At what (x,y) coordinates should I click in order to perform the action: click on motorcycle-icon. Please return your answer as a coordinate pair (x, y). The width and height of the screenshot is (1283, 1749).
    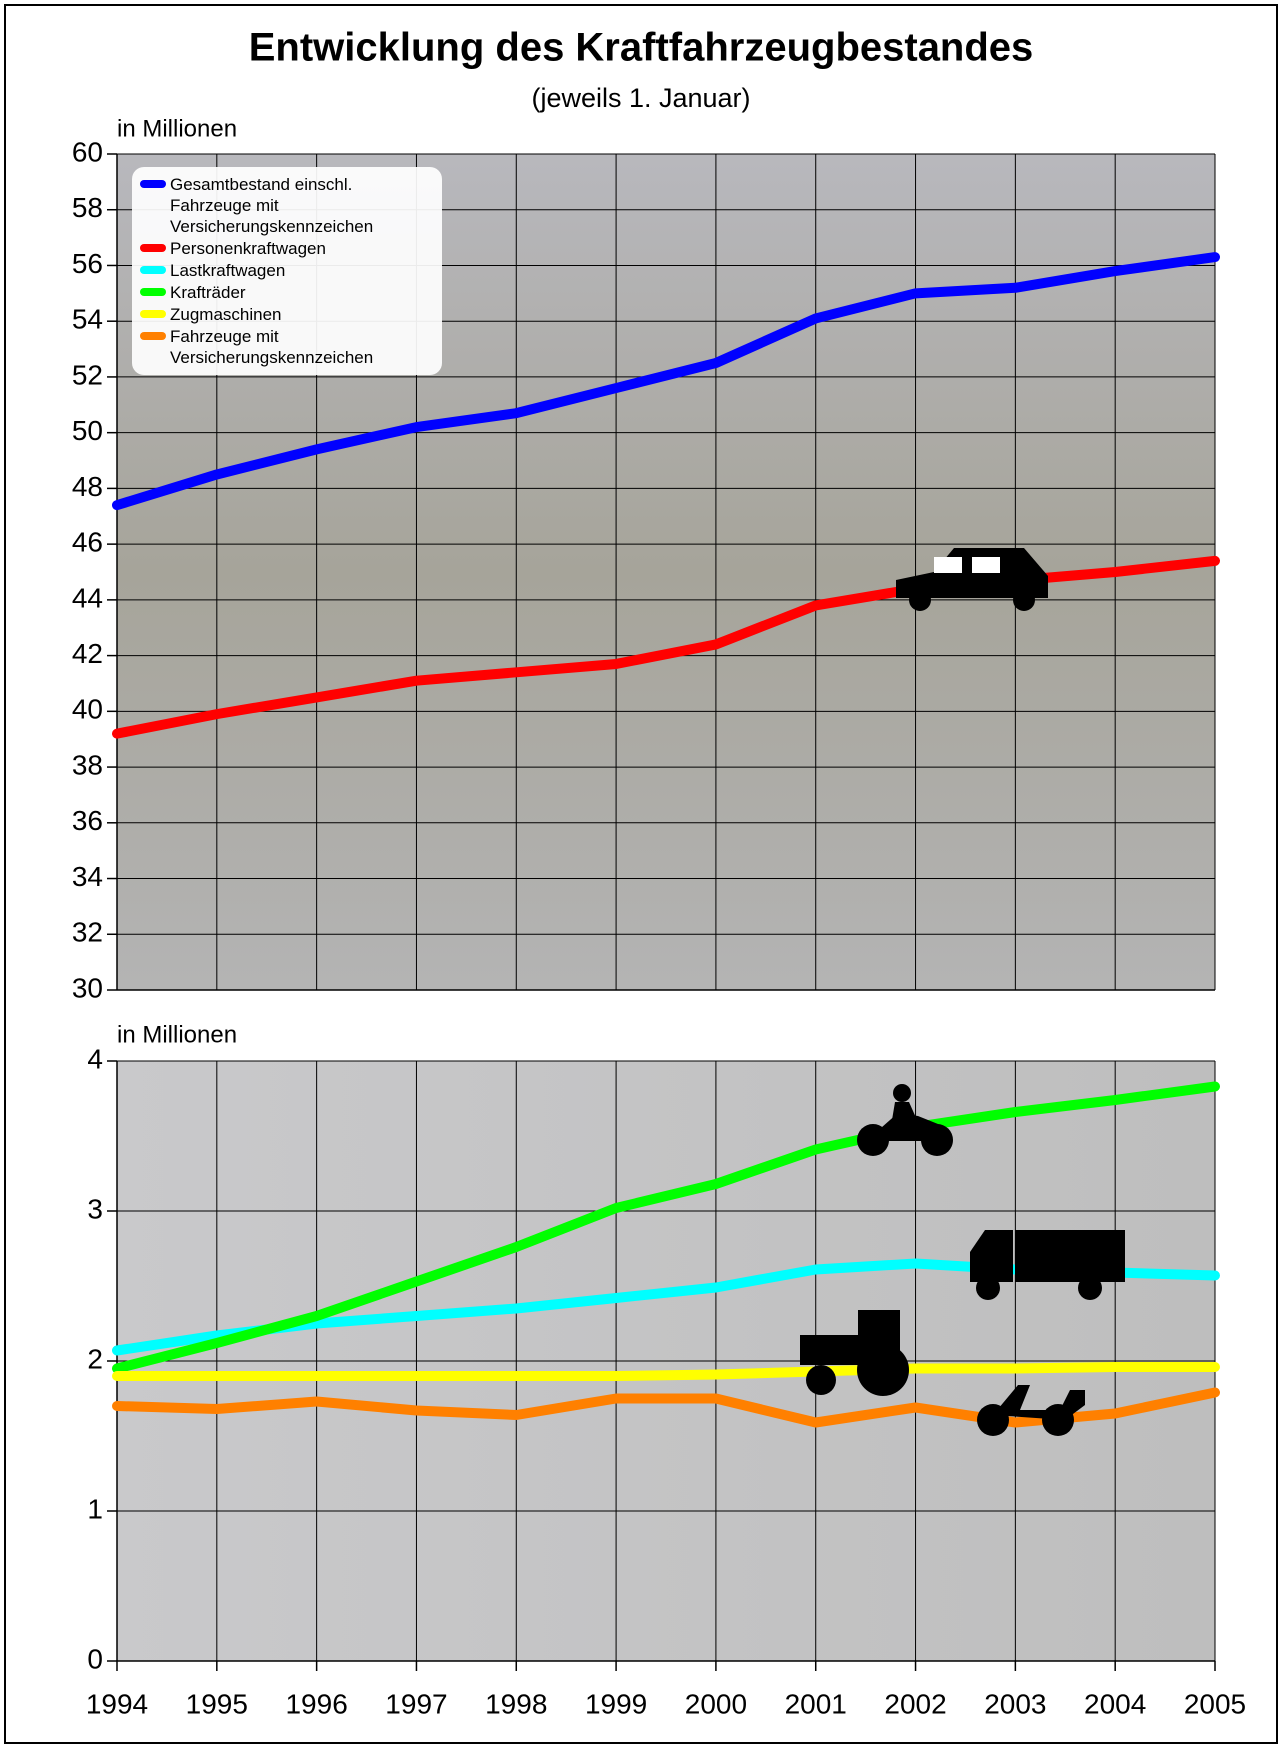
    Looking at the image, I should click on (905, 1120).